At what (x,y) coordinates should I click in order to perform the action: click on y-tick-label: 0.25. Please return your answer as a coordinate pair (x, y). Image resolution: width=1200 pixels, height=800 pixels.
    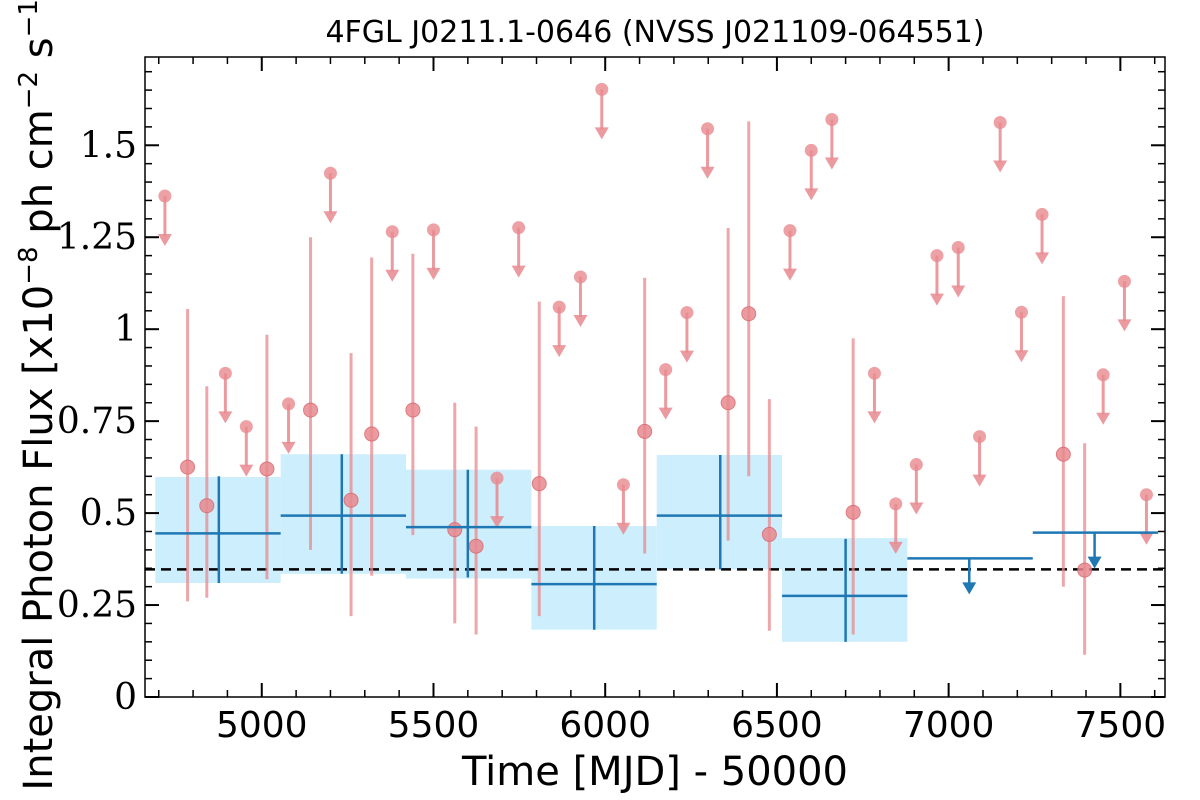
    Looking at the image, I should click on (97, 605).